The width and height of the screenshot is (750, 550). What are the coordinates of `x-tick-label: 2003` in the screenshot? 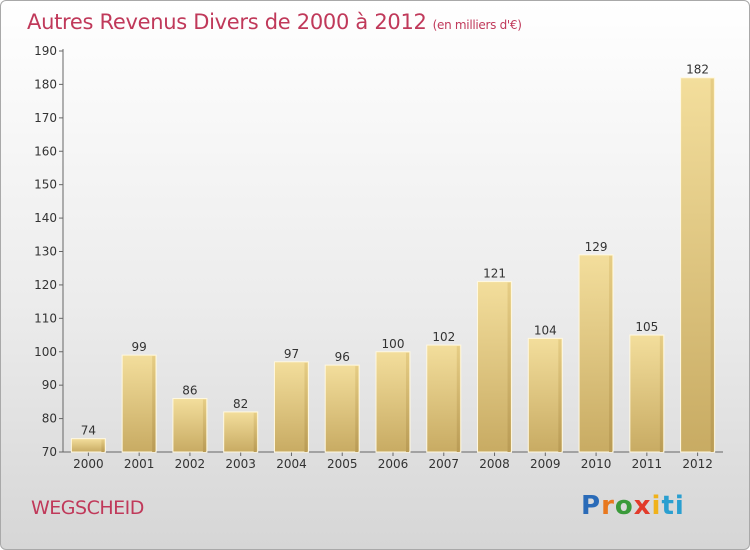 It's located at (240, 464).